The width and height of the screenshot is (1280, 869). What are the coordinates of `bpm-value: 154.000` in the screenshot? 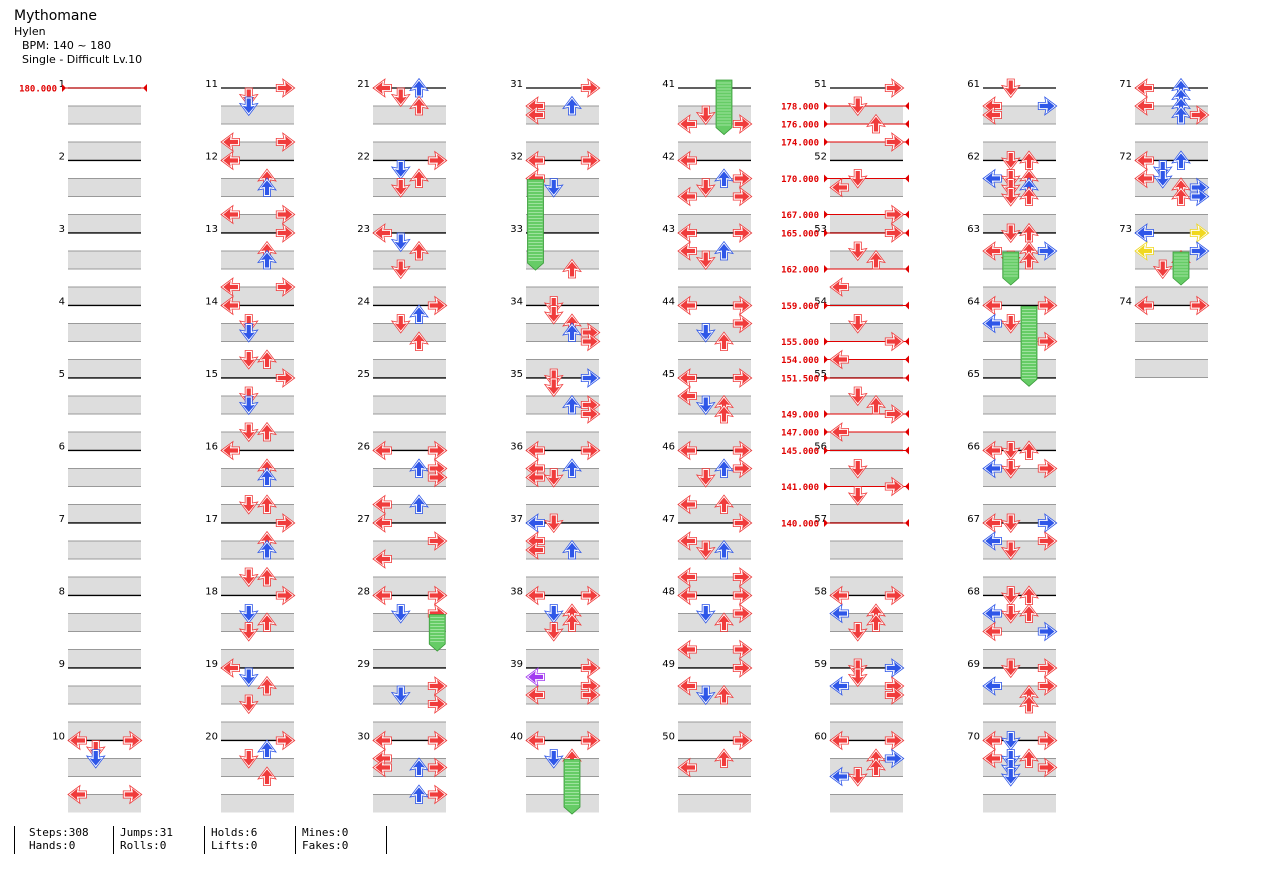 It's located at (800, 361).